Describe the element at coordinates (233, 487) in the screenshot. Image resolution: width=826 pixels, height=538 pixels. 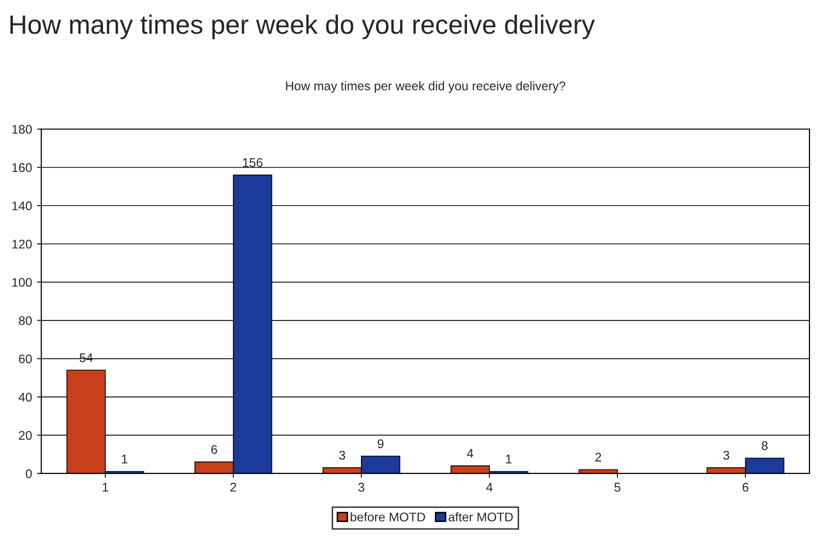
I see `x-tick-label: 2` at that location.